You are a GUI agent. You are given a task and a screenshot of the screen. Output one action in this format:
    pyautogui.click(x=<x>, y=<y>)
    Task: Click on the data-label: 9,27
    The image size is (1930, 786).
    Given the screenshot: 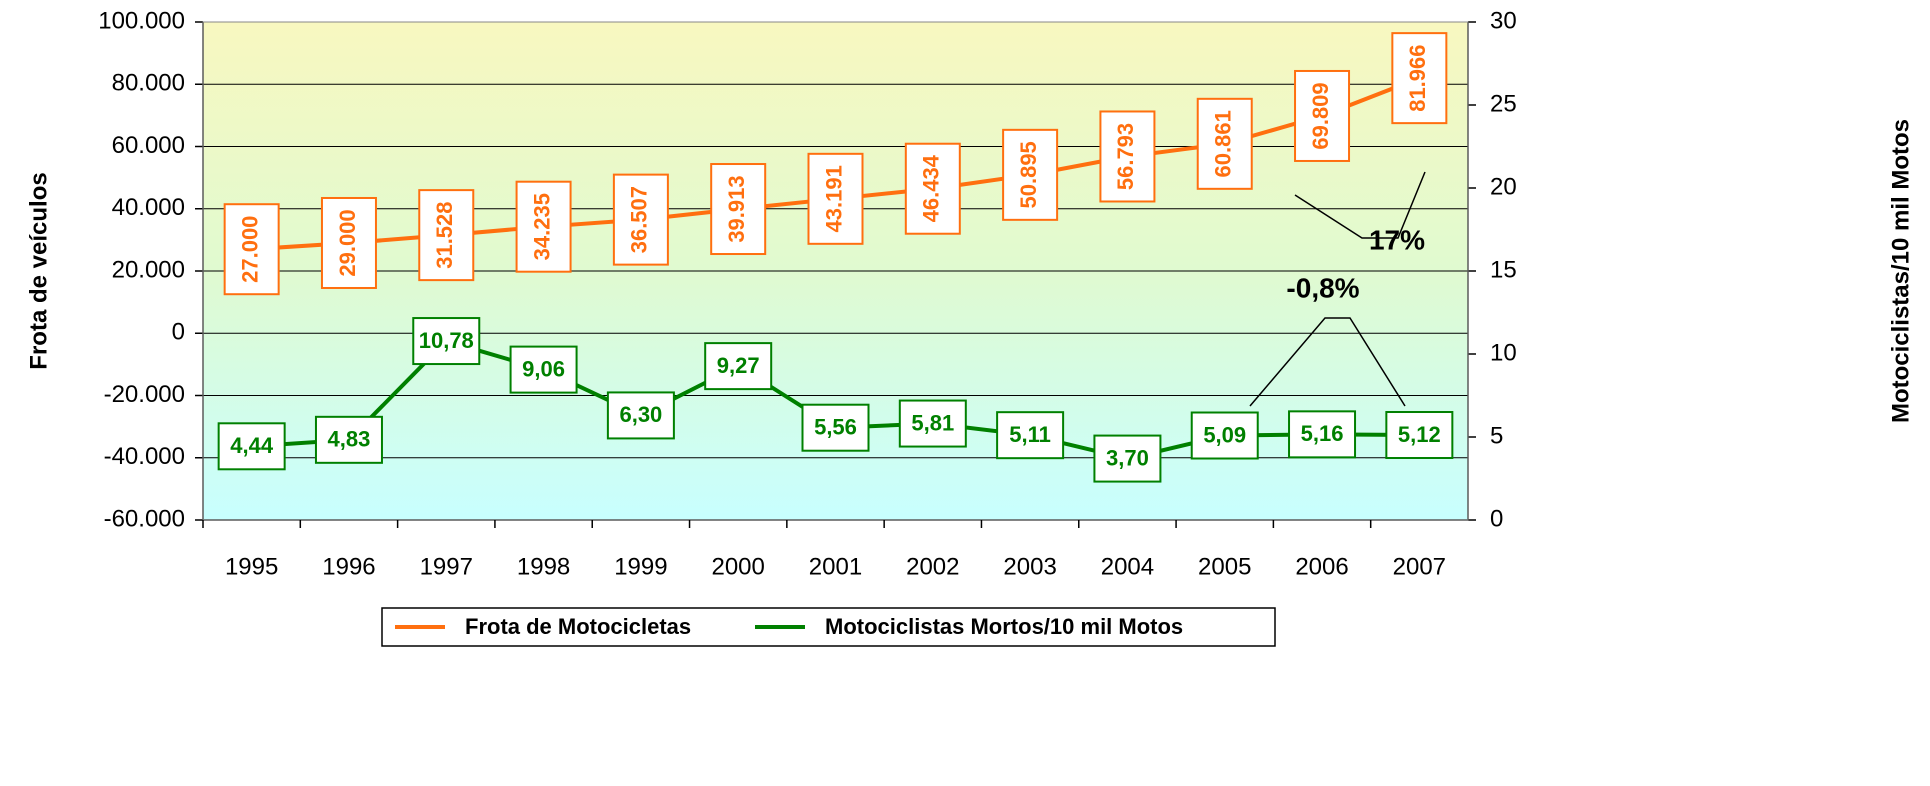 What is the action you would take?
    pyautogui.click(x=738, y=365)
    